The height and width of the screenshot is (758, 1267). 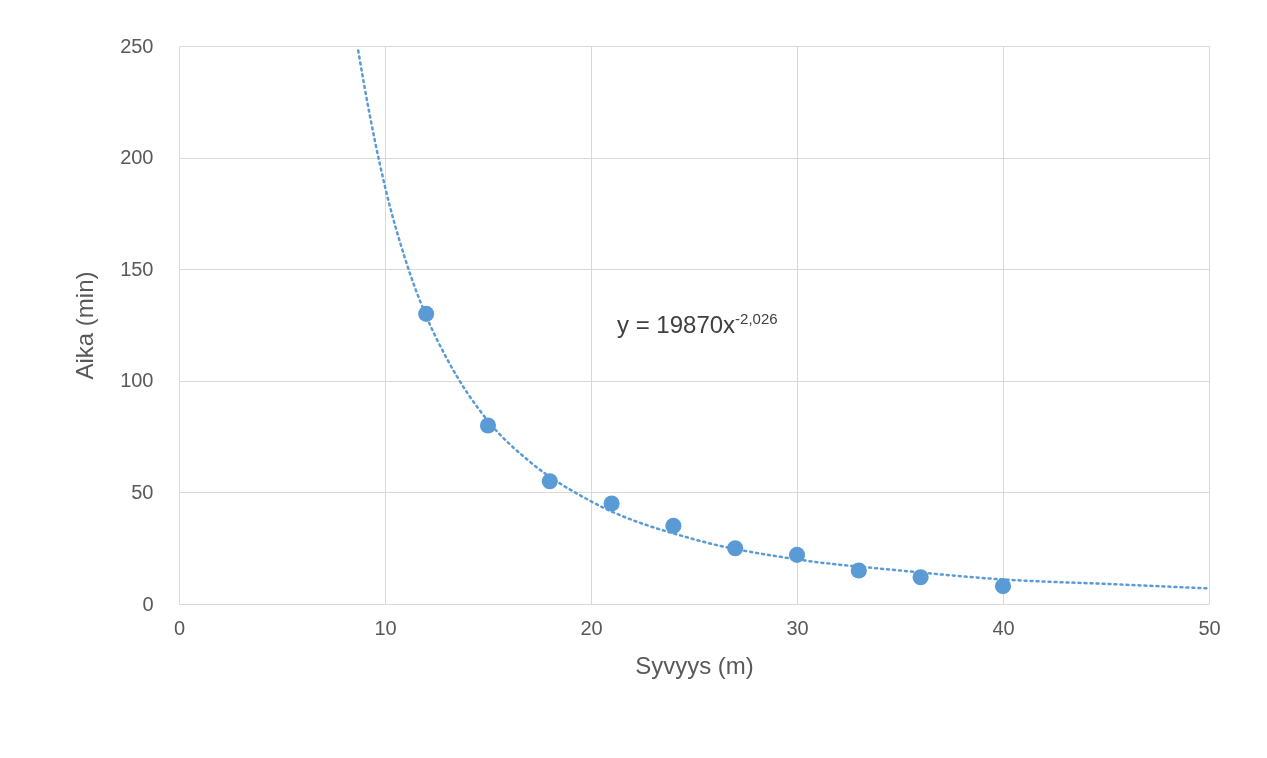 I want to click on x-tick-label: 10, so click(x=385, y=627).